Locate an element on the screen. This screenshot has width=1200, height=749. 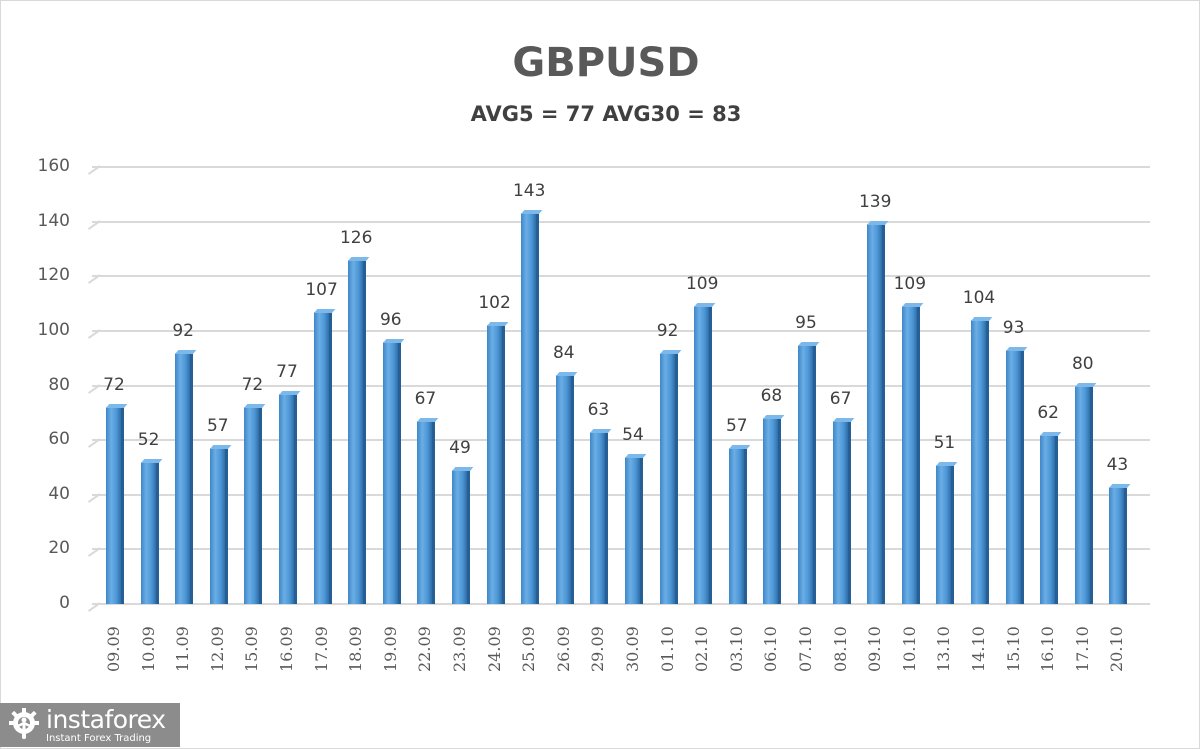
x-axis-tick-label: 08.10 is located at coordinates (841, 642).